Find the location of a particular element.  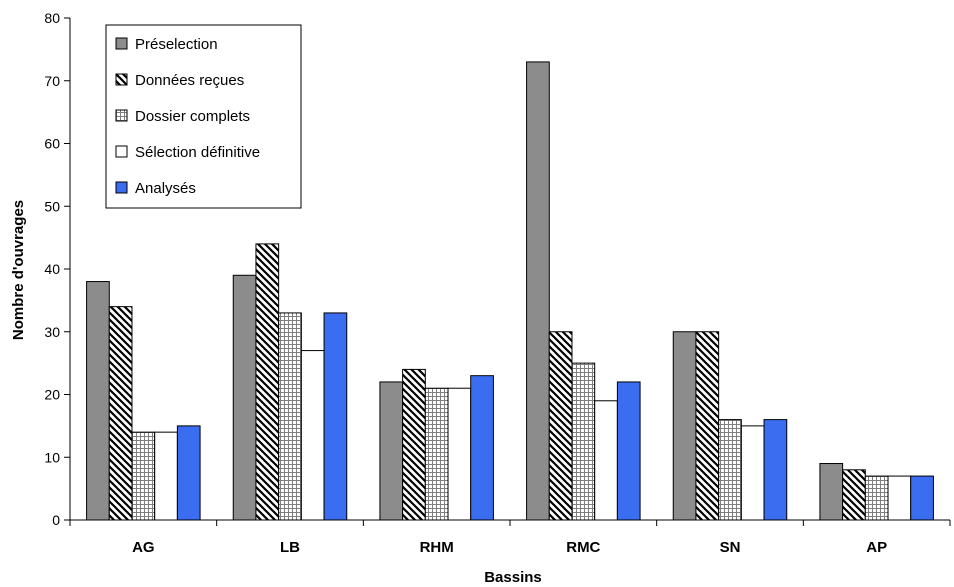

y-tick-label: 50 is located at coordinates (52, 206).